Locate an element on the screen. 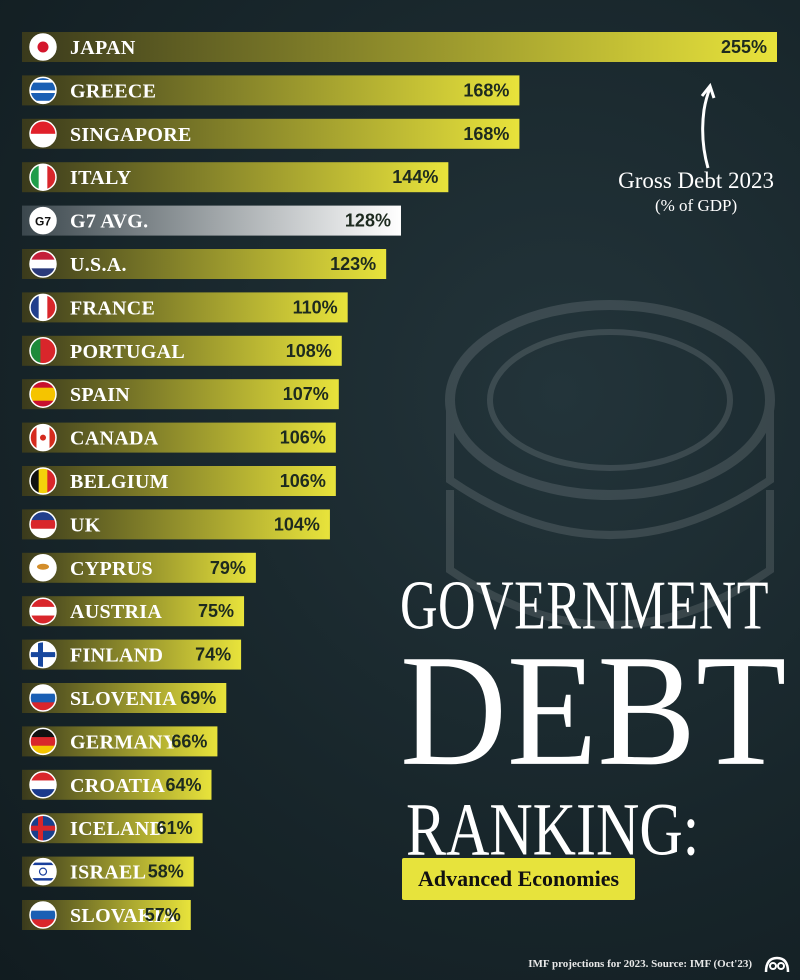 This screenshot has width=800, height=980. category-label: FINLAND is located at coordinates (116, 656).